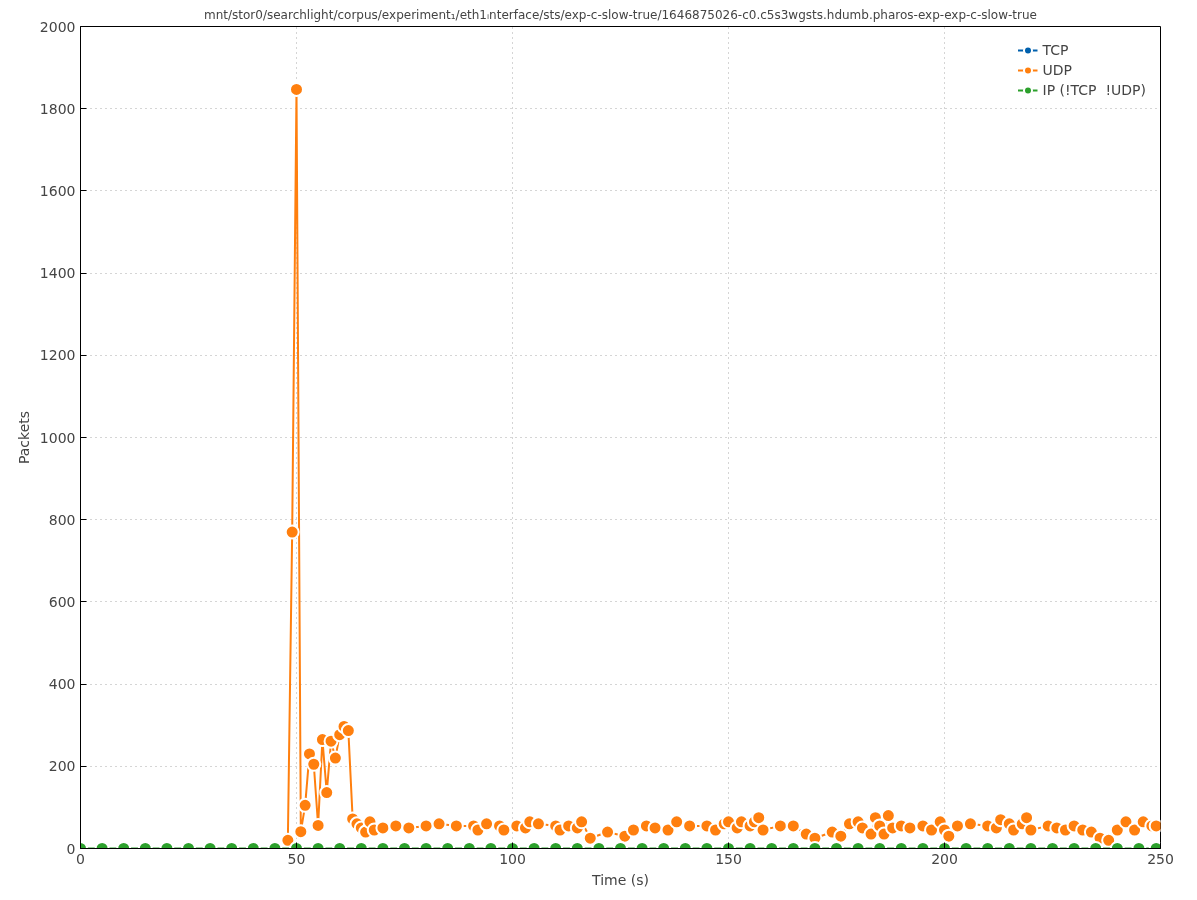  I want to click on legend-label: IP (!TCP !UDP), so click(1094, 90).